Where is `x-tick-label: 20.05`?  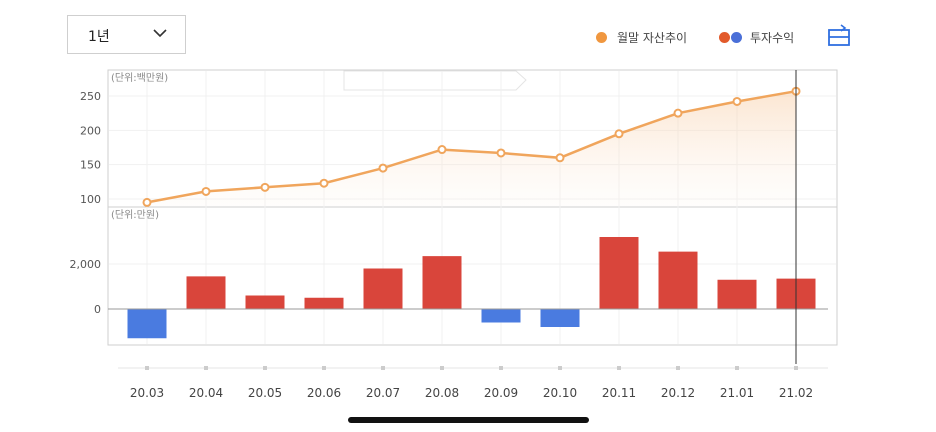
x-tick-label: 20.05 is located at coordinates (265, 393).